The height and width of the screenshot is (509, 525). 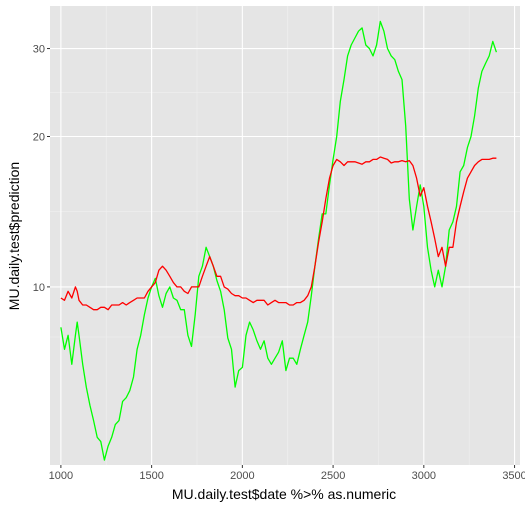 What do you see at coordinates (39, 50) in the screenshot?
I see `y-tick-label: 30` at bounding box center [39, 50].